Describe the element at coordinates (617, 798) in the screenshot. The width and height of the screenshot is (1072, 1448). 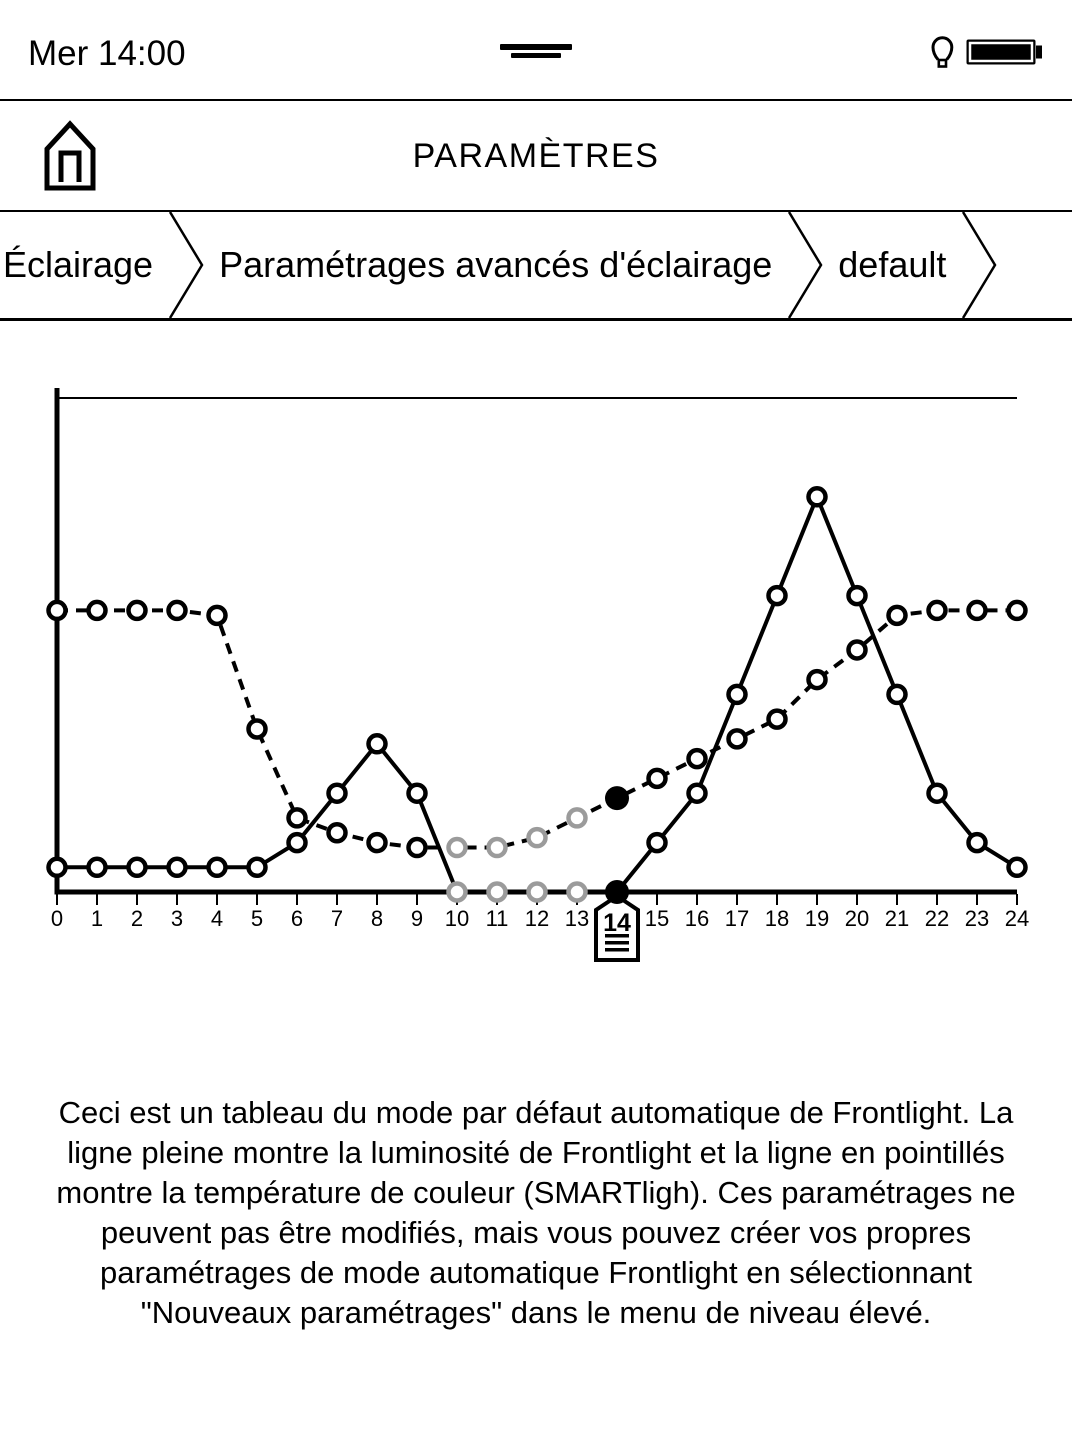
I see `temperature-point-current` at that location.